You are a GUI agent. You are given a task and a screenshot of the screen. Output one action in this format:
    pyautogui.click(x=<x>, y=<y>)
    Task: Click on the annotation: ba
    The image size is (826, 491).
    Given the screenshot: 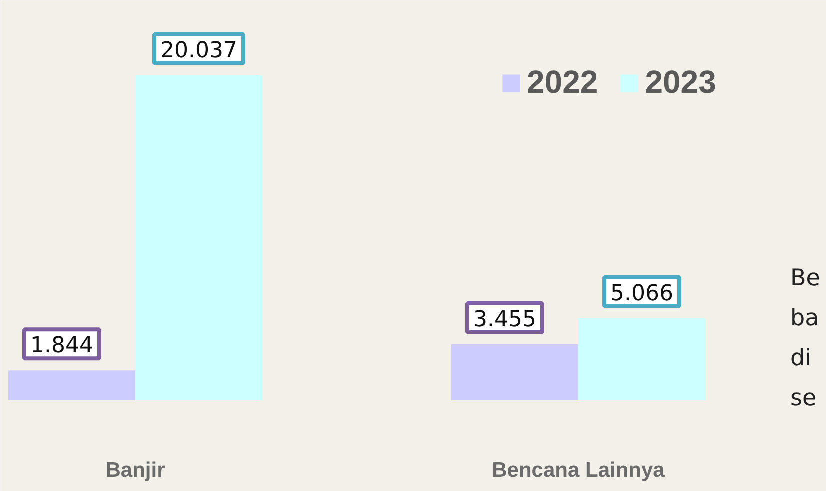 What is the action you would take?
    pyautogui.click(x=805, y=319)
    